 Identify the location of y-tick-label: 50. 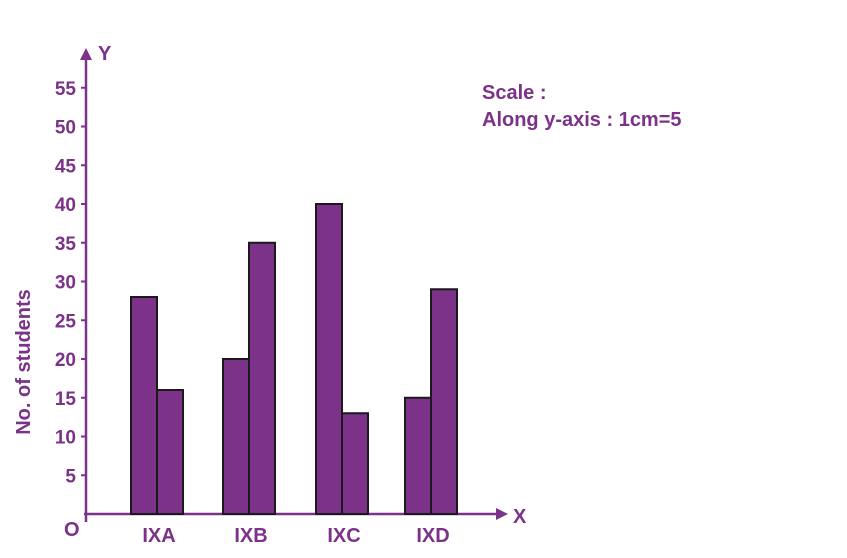
(65, 128).